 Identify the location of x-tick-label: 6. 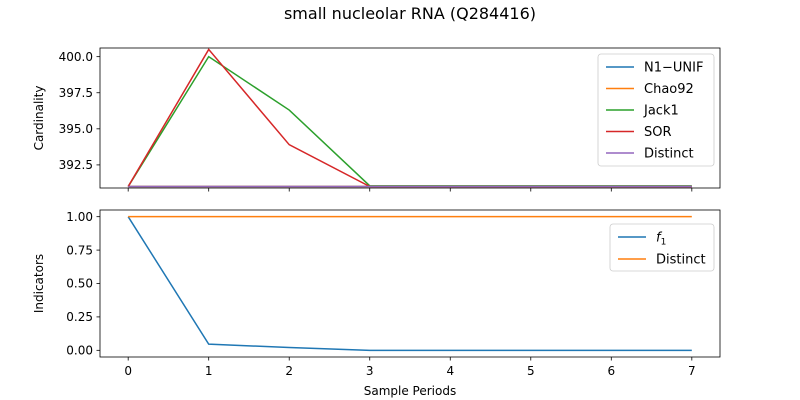
(611, 371).